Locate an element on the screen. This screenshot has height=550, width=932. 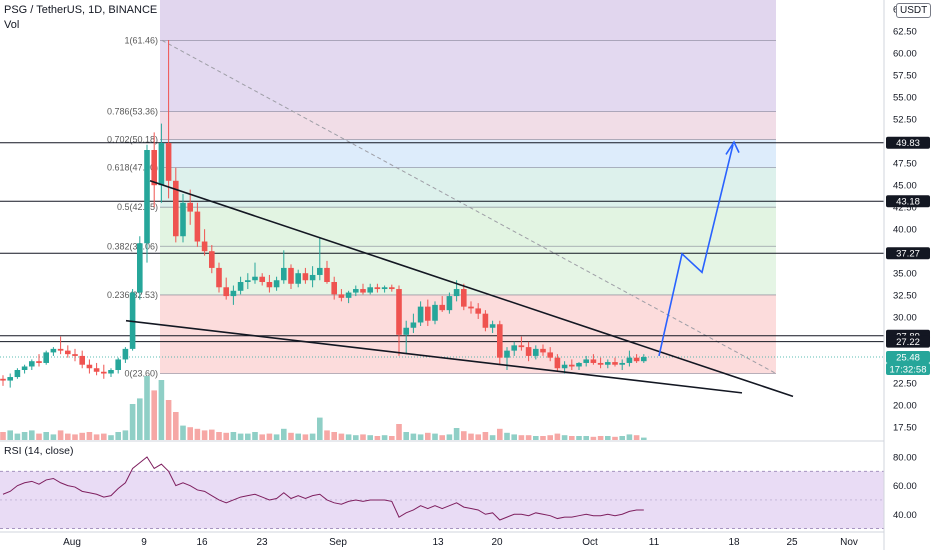
x-tick-label: 23 is located at coordinates (262, 542).